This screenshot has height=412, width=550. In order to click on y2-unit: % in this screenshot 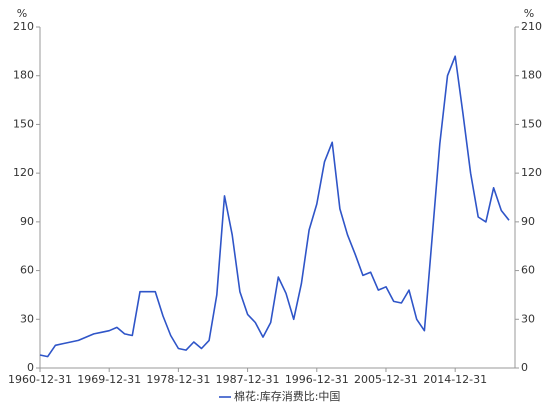, I will do `click(529, 13)`.